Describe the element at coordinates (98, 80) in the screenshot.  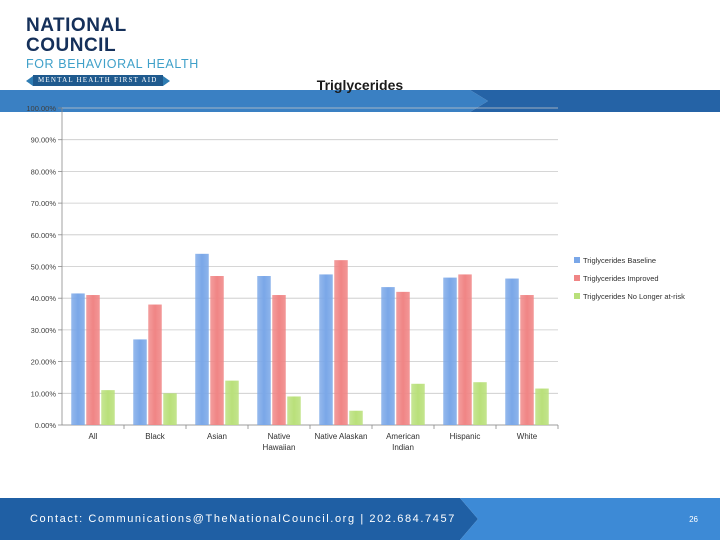
I see `logo-banner-text: MENTAL HEALTH FIRST AID` at that location.